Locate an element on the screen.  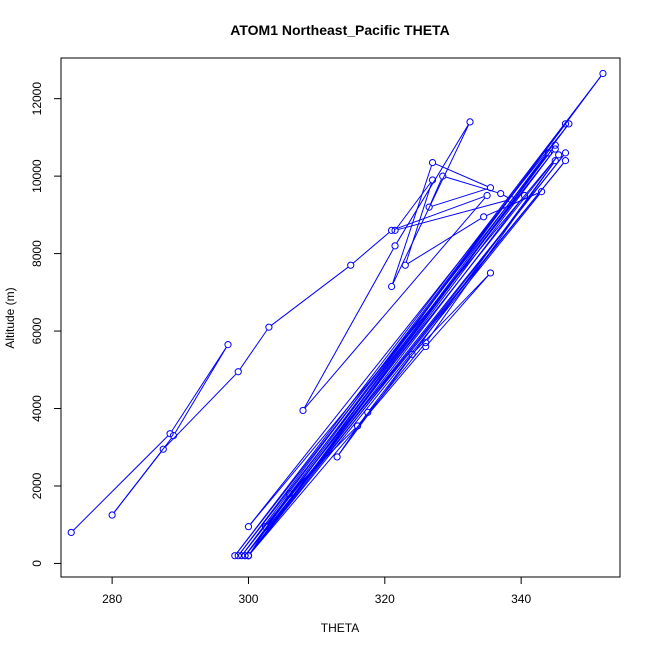
x-axis: 280 300 320 340 is located at coordinates (316, 591).